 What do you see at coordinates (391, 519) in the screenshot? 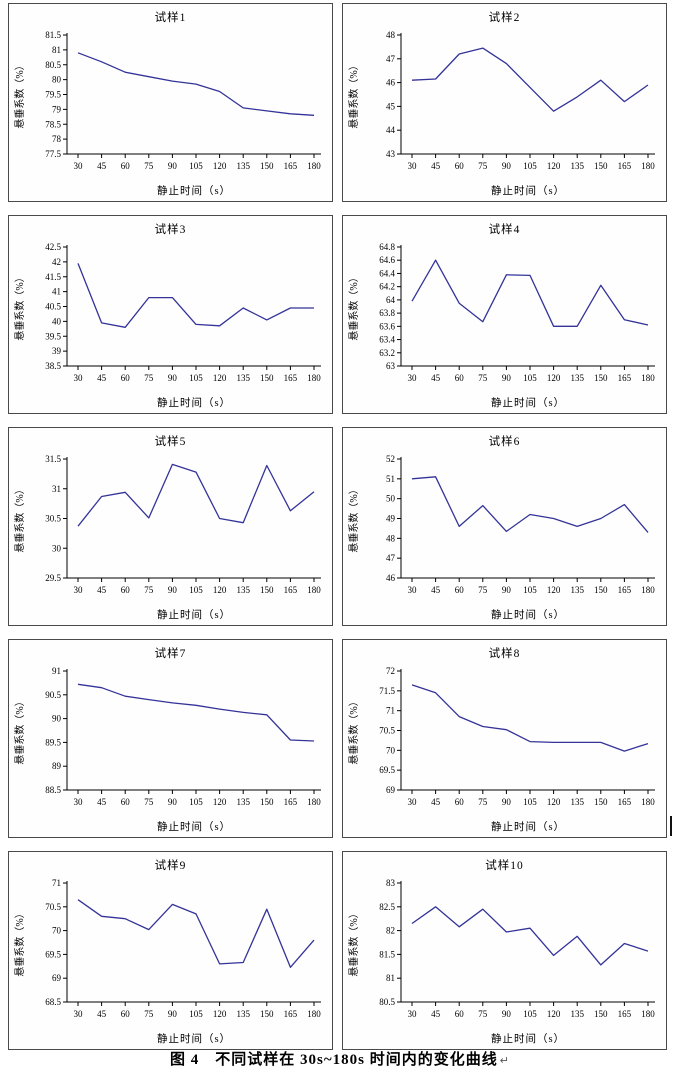
I see `y-tick-label: 49` at bounding box center [391, 519].